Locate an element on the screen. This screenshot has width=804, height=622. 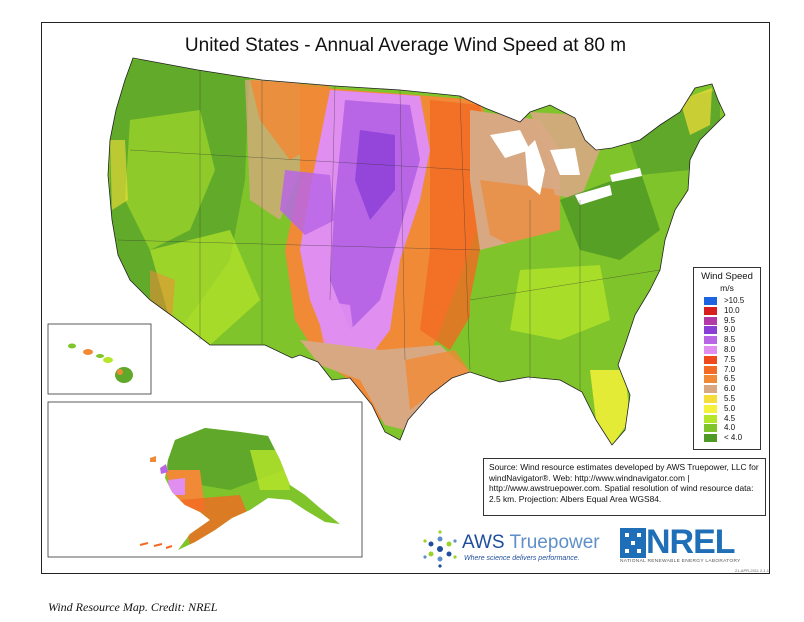
legend-label: < 4.0 is located at coordinates (733, 438).